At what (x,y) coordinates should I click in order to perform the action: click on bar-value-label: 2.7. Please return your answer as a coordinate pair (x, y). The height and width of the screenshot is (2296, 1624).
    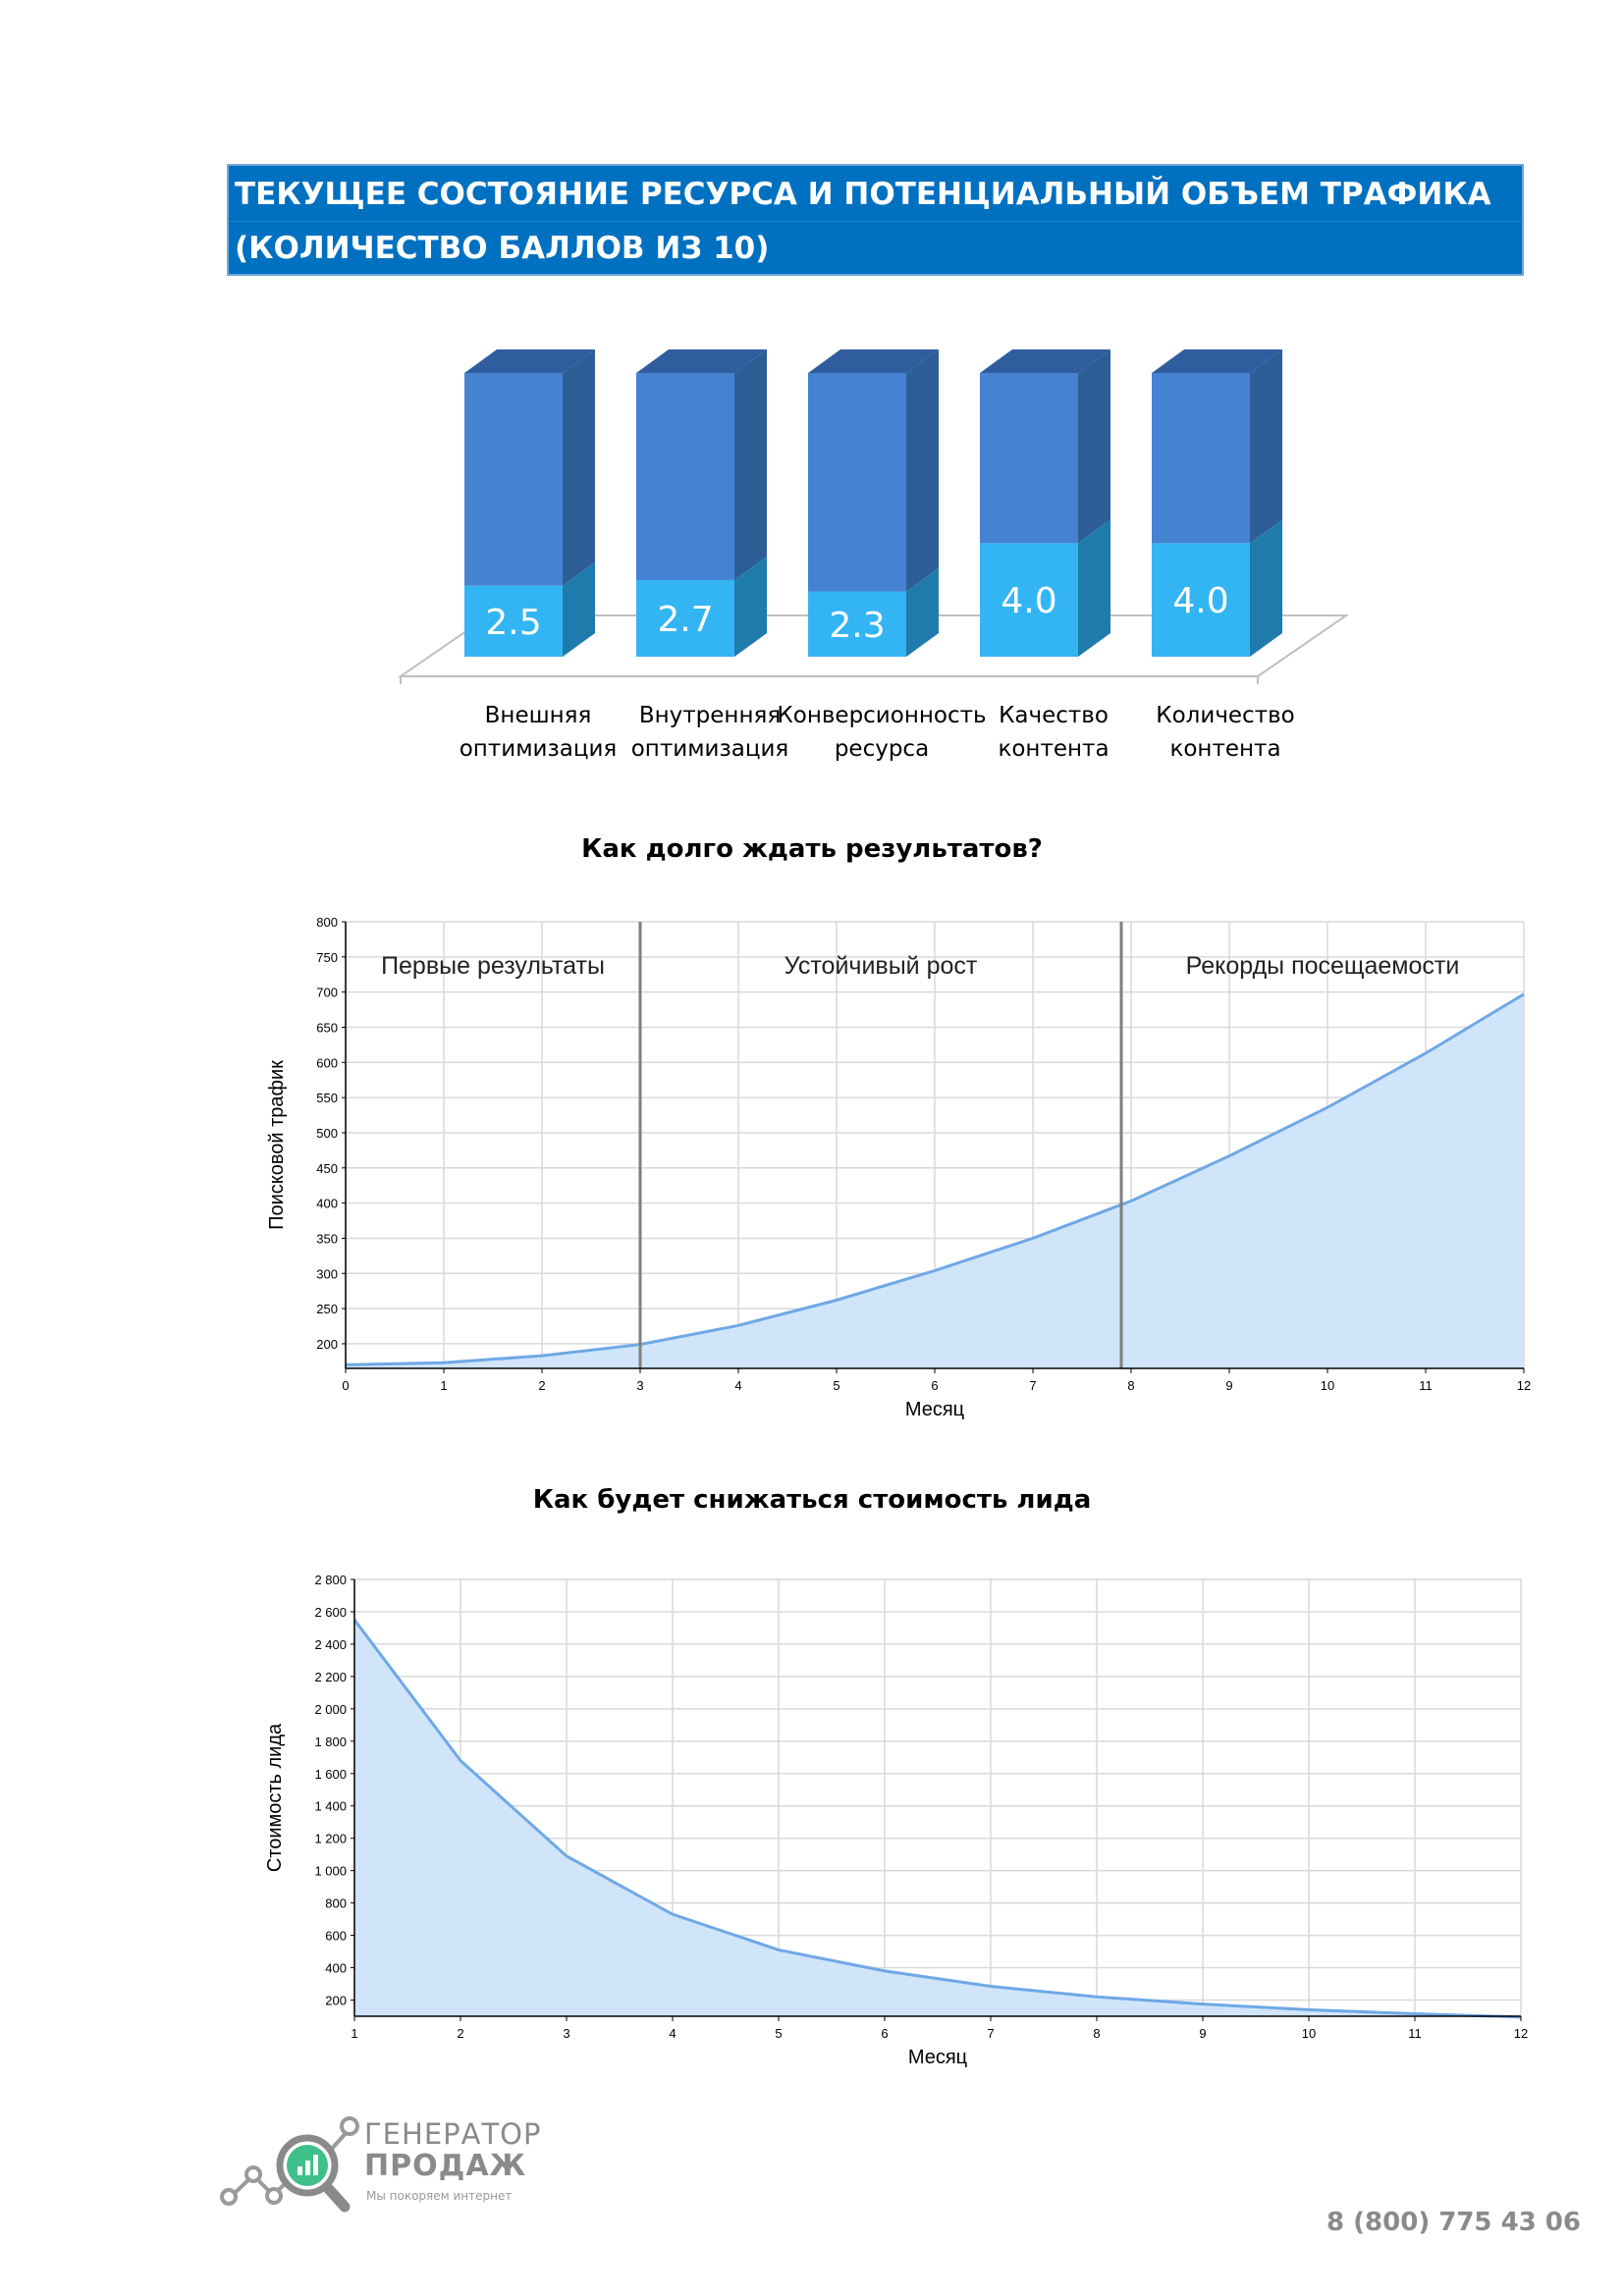
    Looking at the image, I should click on (685, 620).